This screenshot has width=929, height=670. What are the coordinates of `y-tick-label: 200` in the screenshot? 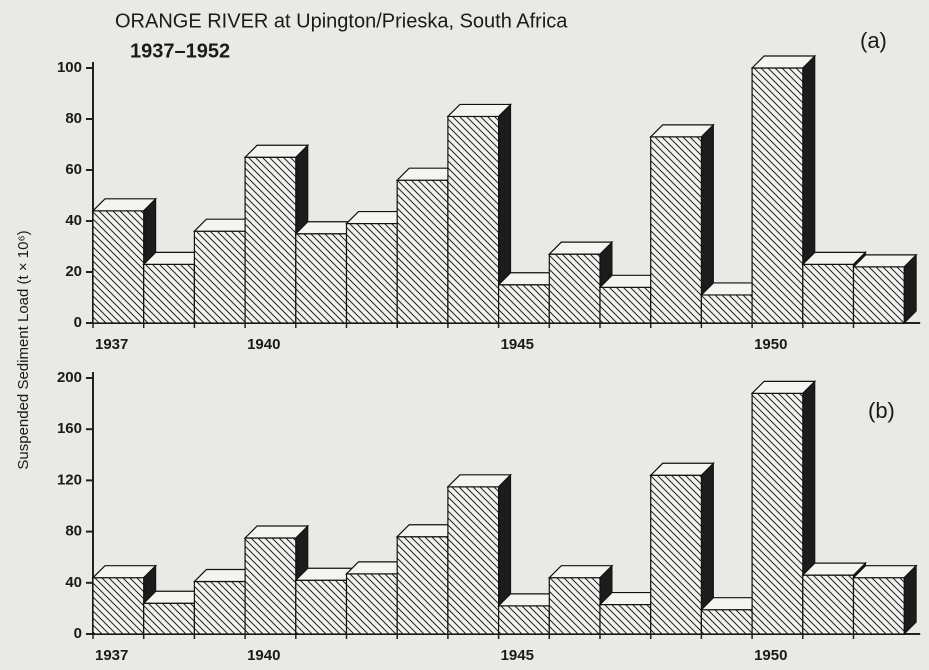 It's located at (69, 377).